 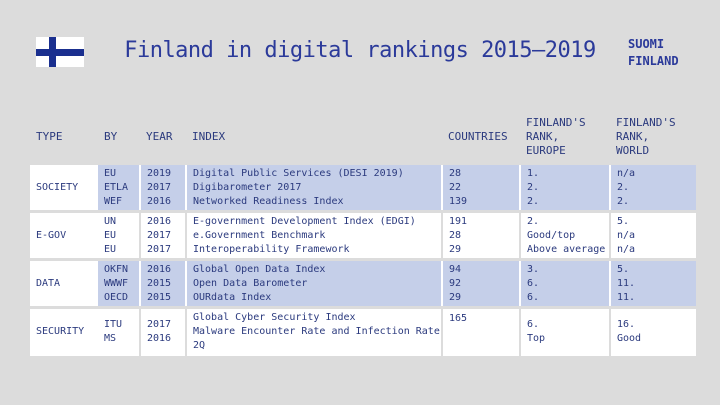 What do you see at coordinates (646, 44) in the screenshot?
I see `brand-line-1: SUOMI` at bounding box center [646, 44].